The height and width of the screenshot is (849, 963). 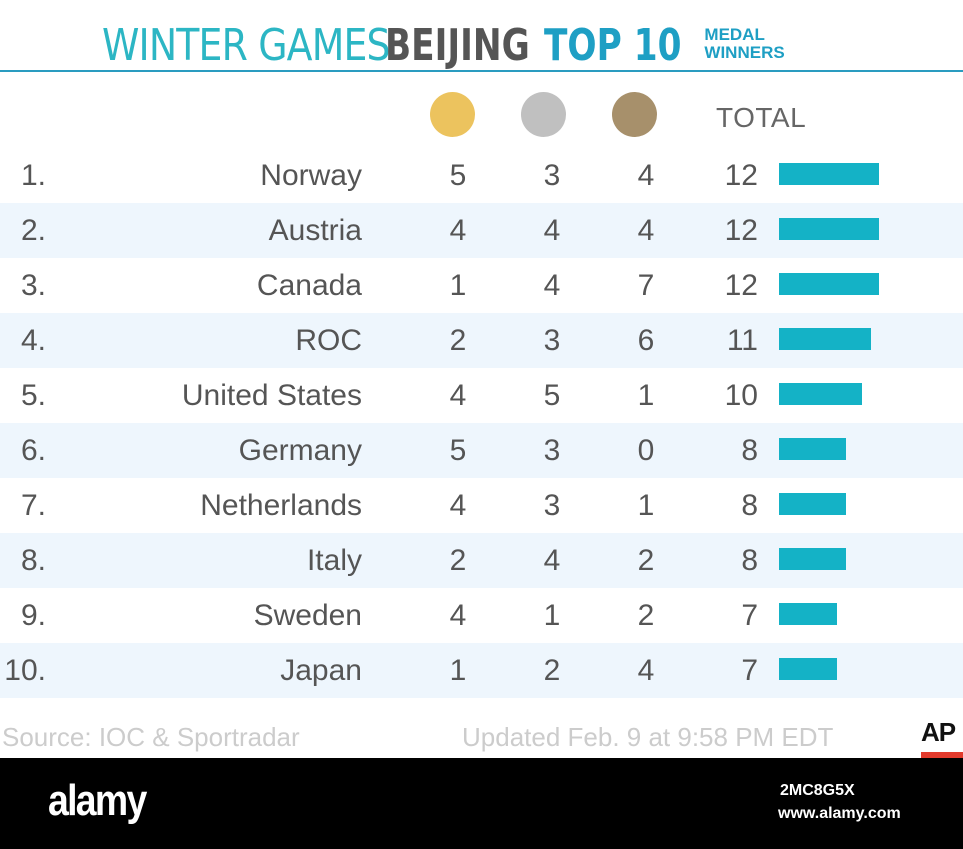 What do you see at coordinates (481, 803) in the screenshot?
I see `stock-banner: alamy 2MC8G5X www.alamy.com` at bounding box center [481, 803].